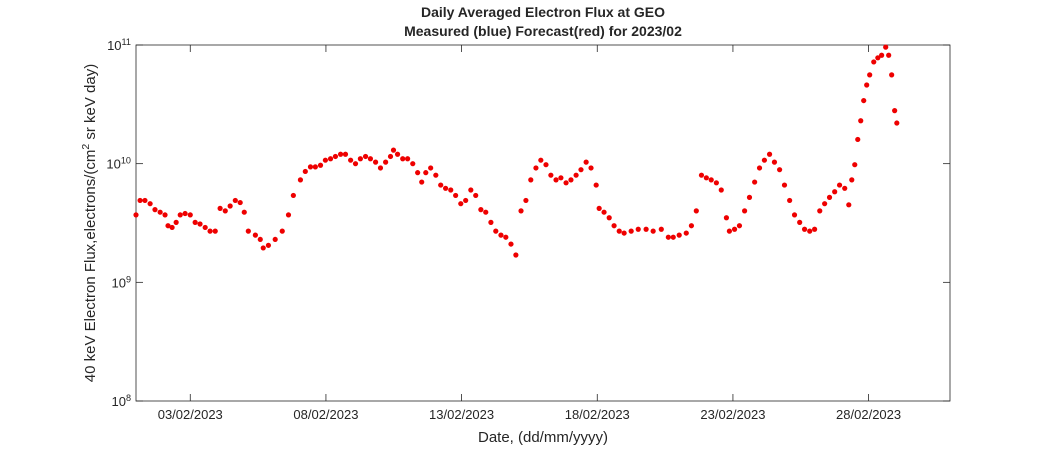 This screenshot has height=450, width=1050. I want to click on y-tick-label: 10⁹, so click(121, 282).